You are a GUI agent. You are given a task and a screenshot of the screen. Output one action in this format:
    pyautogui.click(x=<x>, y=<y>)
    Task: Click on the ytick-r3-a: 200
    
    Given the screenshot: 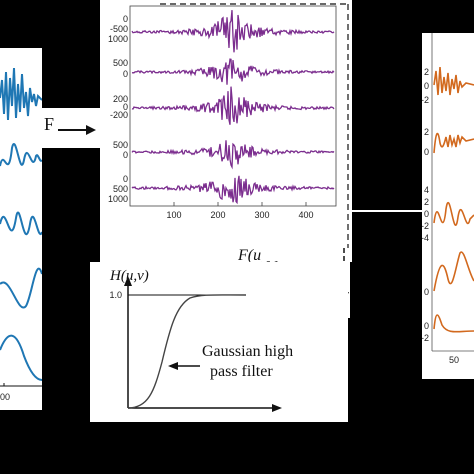 What is the action you would take?
    pyautogui.click(x=120, y=99)
    